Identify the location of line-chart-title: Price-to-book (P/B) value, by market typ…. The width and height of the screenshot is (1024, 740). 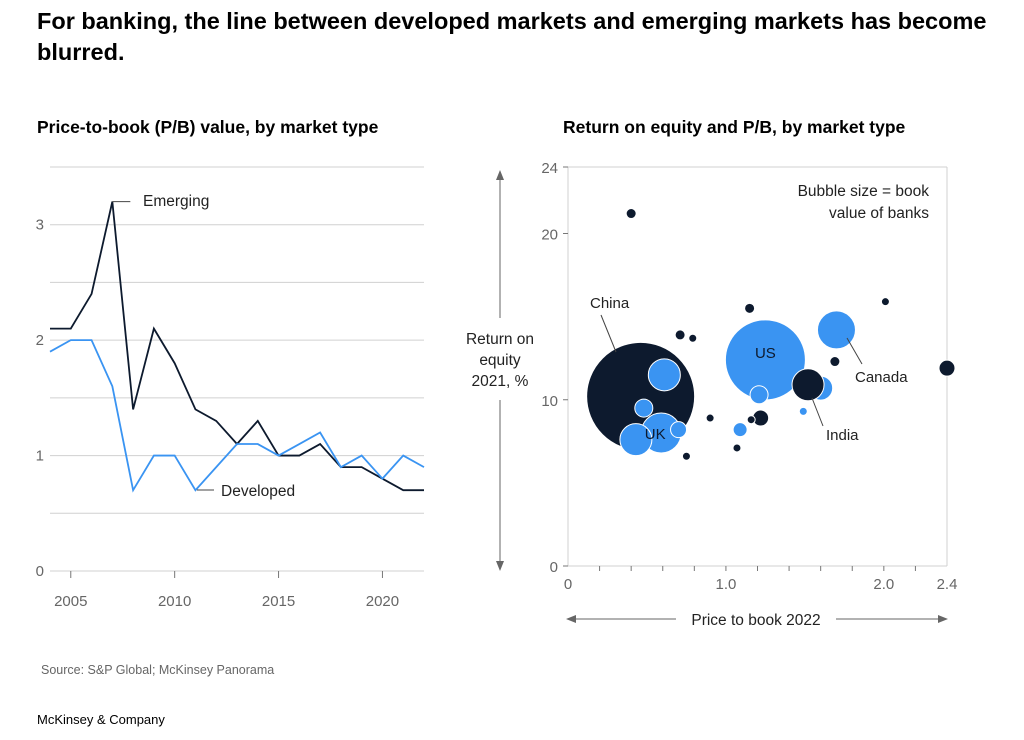
(208, 127).